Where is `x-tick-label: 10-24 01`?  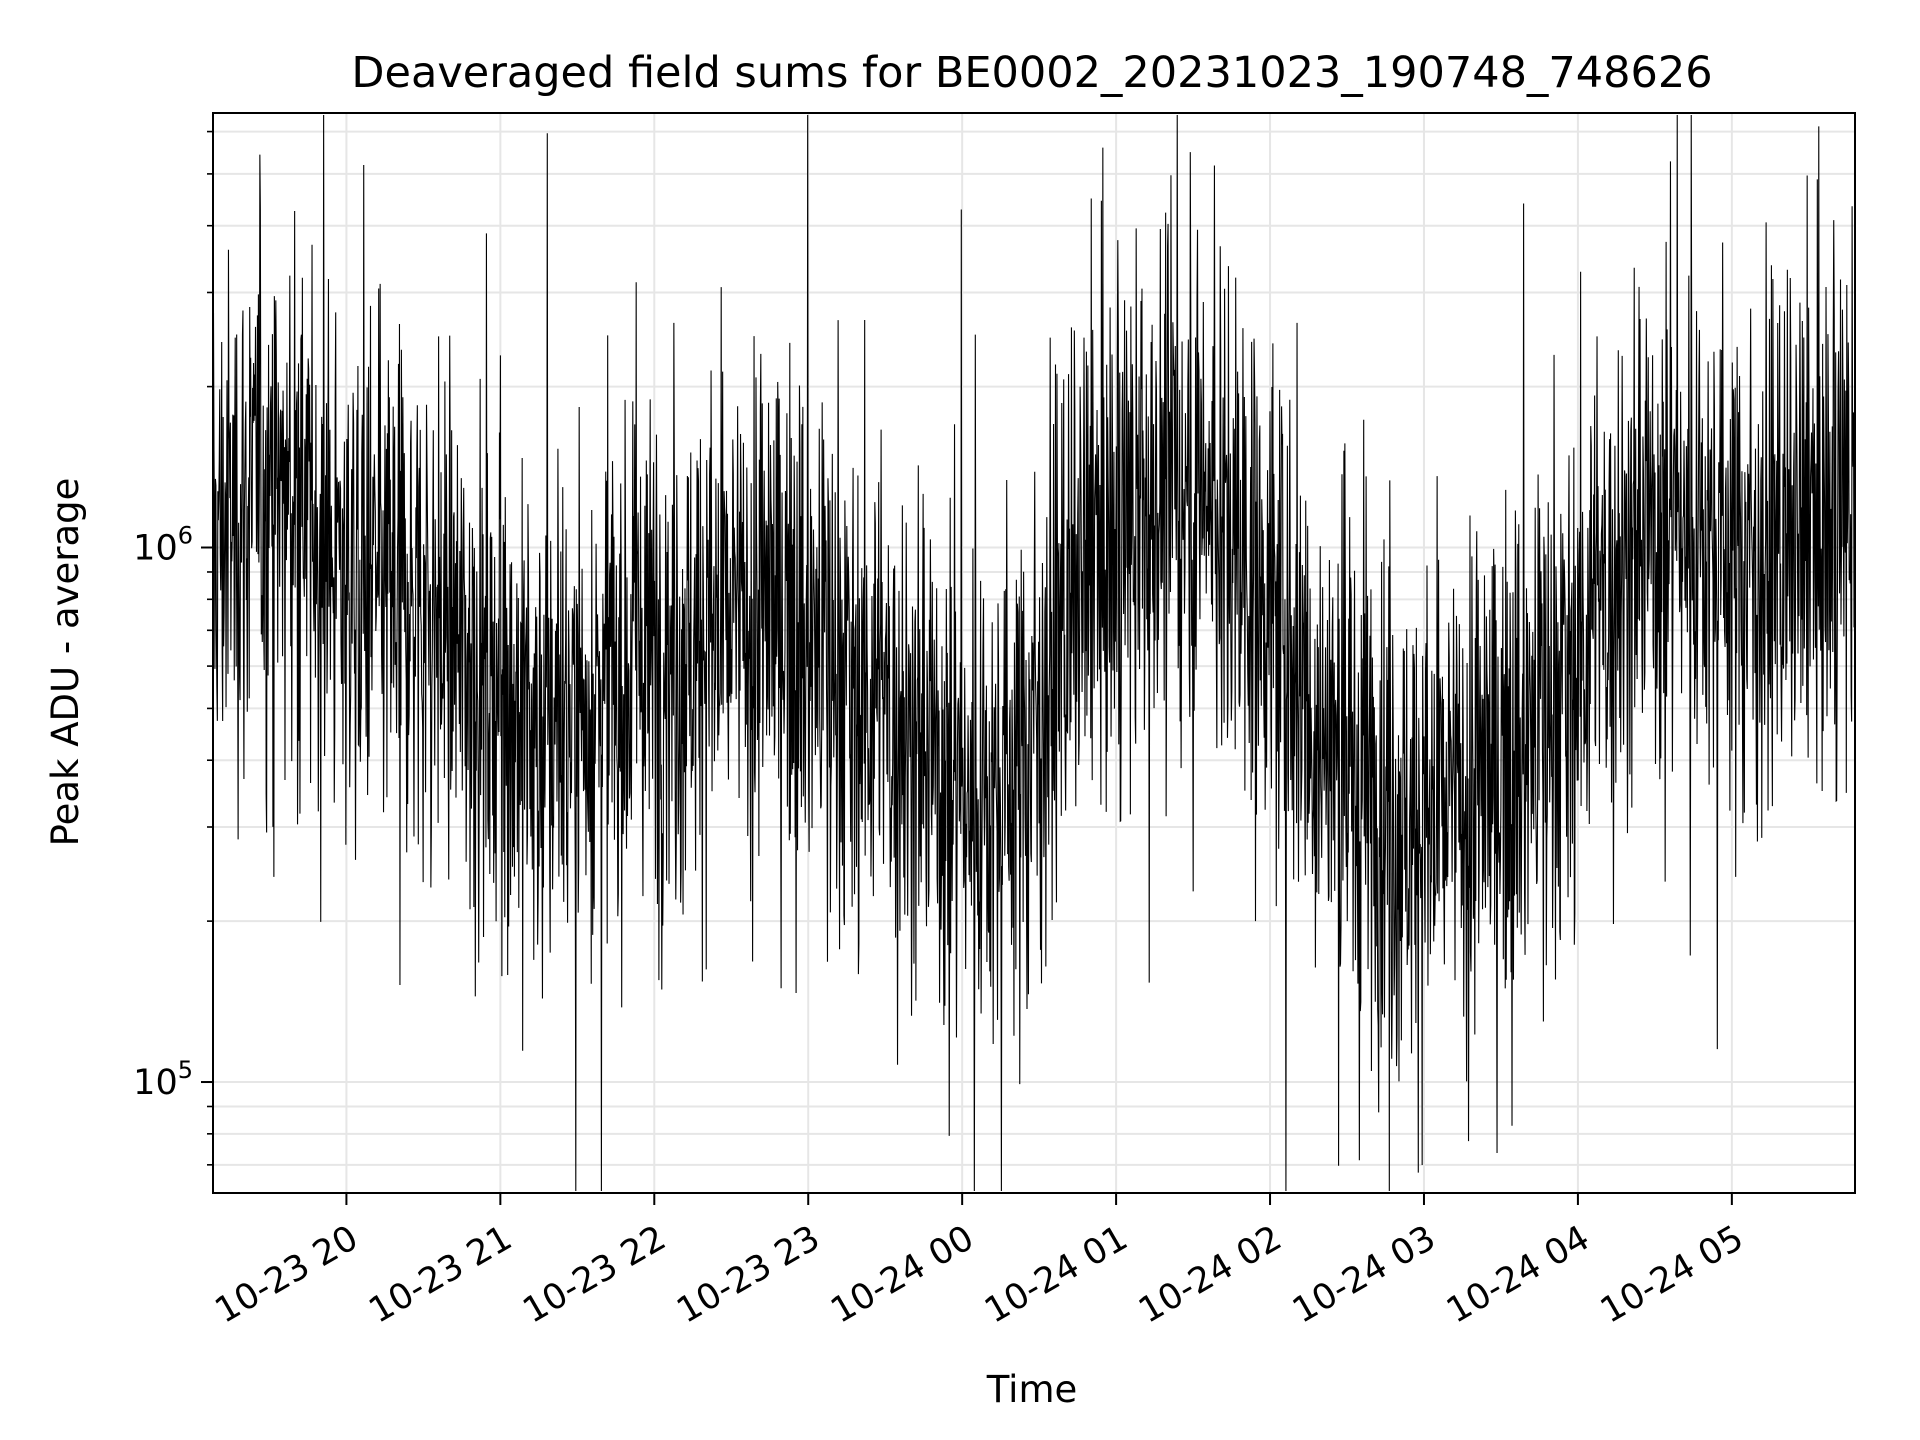
x-tick-label: 10-24 01 is located at coordinates (1056, 1274).